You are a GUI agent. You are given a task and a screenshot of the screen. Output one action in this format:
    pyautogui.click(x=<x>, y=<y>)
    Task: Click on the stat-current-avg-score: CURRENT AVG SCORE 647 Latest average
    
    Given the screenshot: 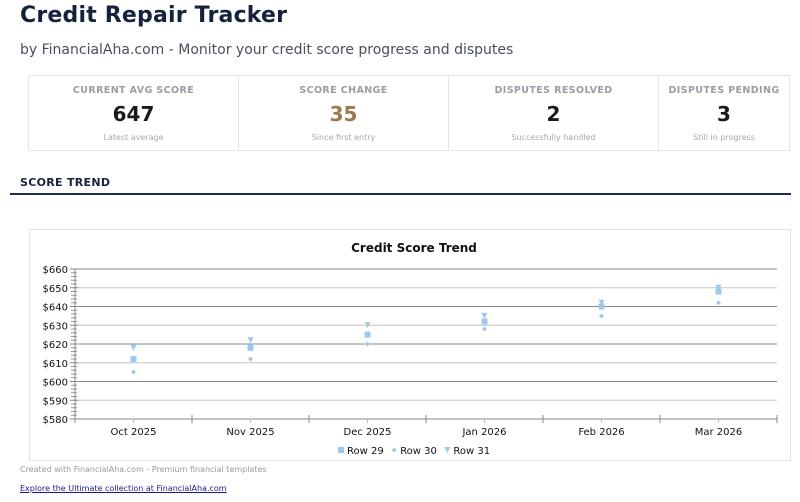 What is the action you would take?
    pyautogui.click(x=134, y=113)
    